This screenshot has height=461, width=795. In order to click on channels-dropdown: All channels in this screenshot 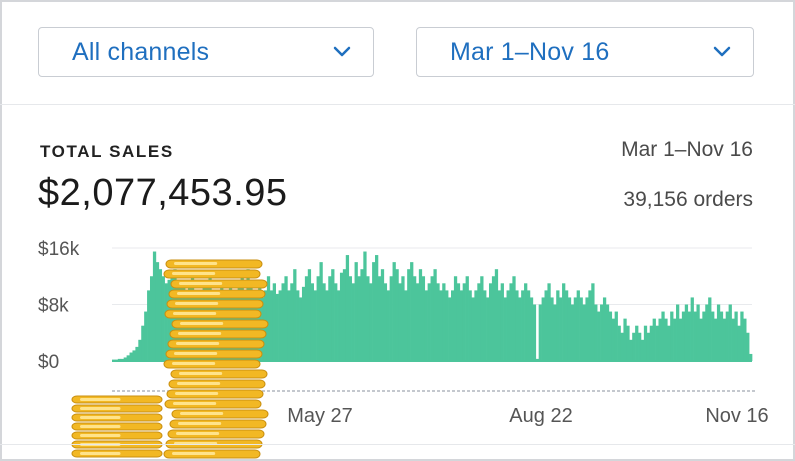, I will do `click(206, 52)`.